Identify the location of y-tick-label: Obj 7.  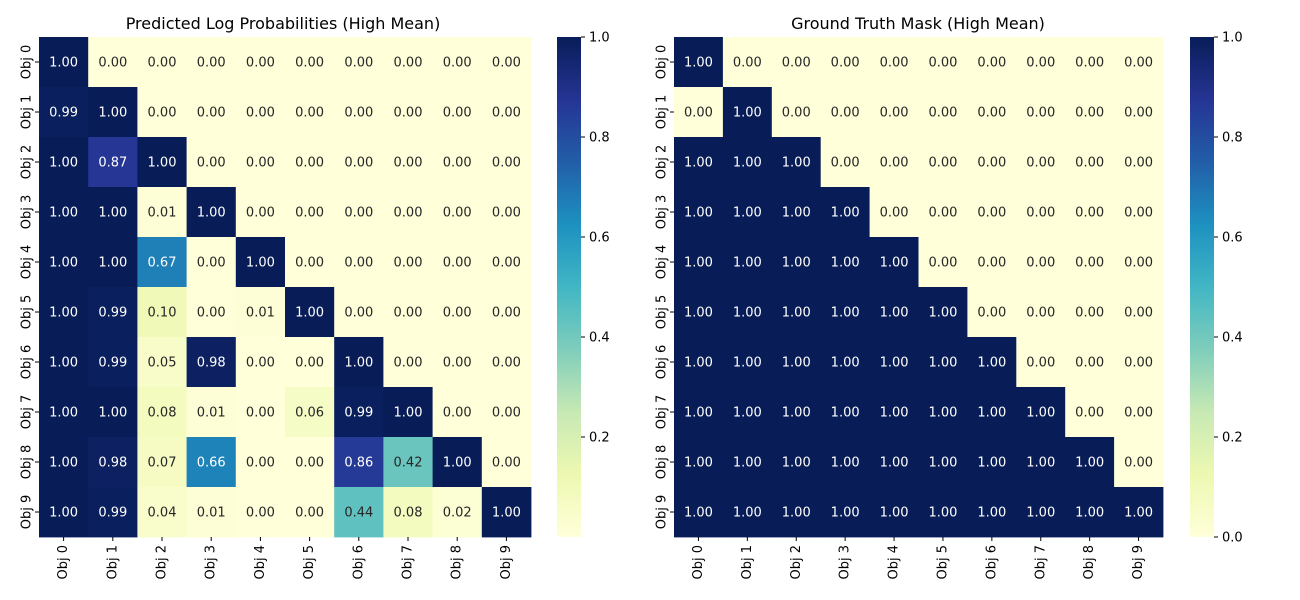
(662, 412).